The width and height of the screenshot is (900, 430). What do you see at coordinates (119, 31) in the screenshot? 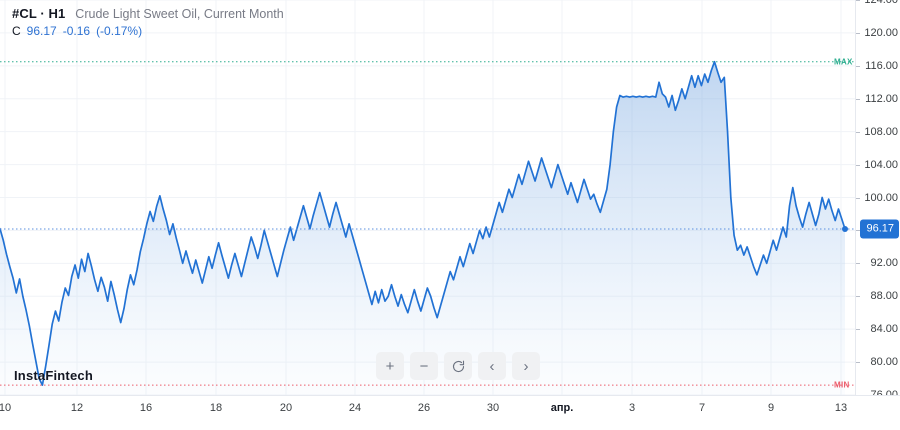
I see `price-change-percent: (-0.17%)` at bounding box center [119, 31].